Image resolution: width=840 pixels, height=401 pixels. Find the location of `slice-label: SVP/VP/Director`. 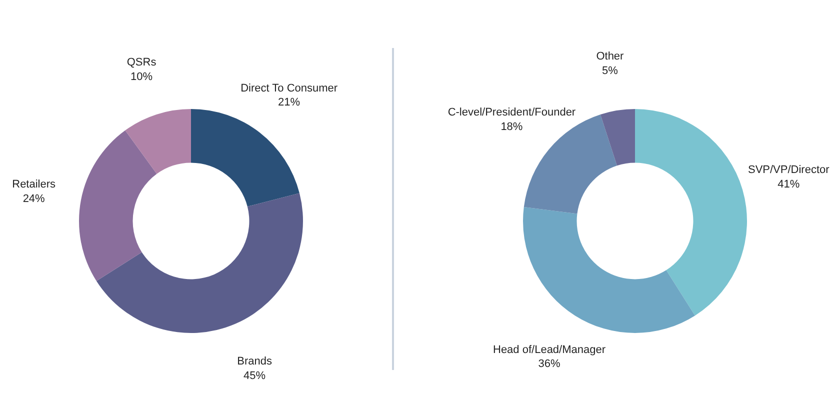

slice-label: SVP/VP/Director is located at coordinates (789, 170).